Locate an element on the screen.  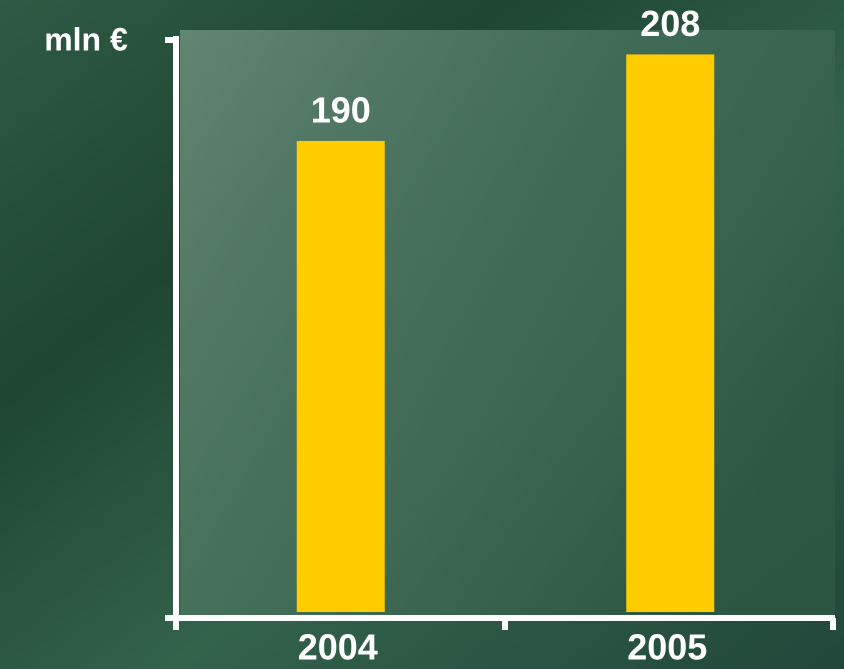
y-axis-label: mln € is located at coordinates (86, 39).